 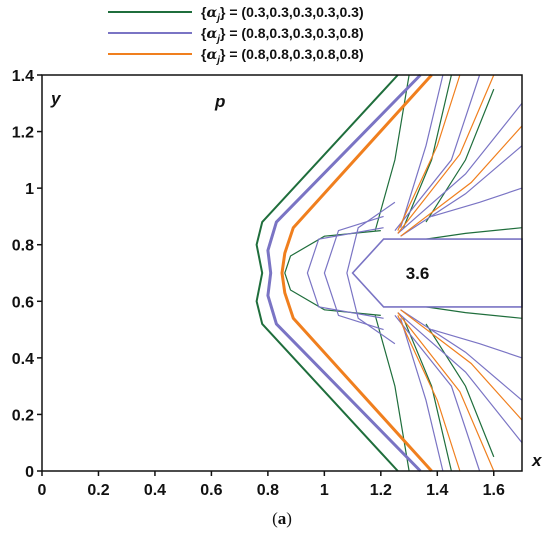 I want to click on x-tick-label: 0, so click(x=42, y=490).